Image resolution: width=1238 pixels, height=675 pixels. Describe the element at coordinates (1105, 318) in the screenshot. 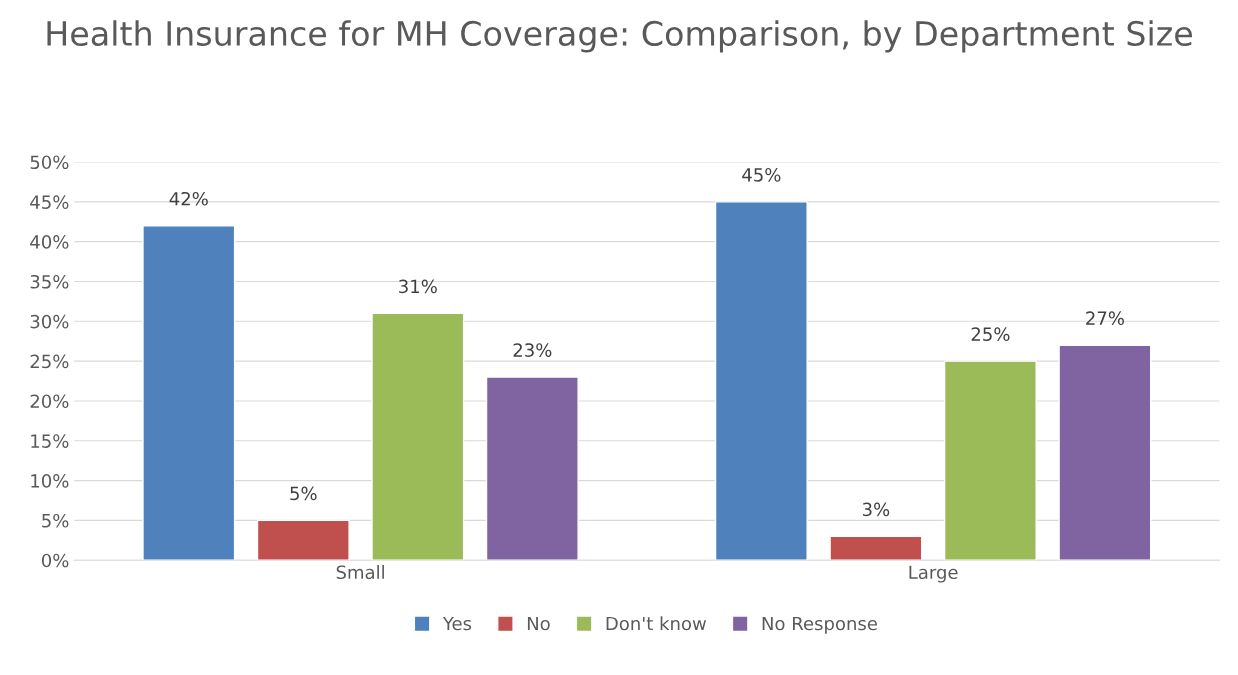

I see `data-label: 27%` at that location.